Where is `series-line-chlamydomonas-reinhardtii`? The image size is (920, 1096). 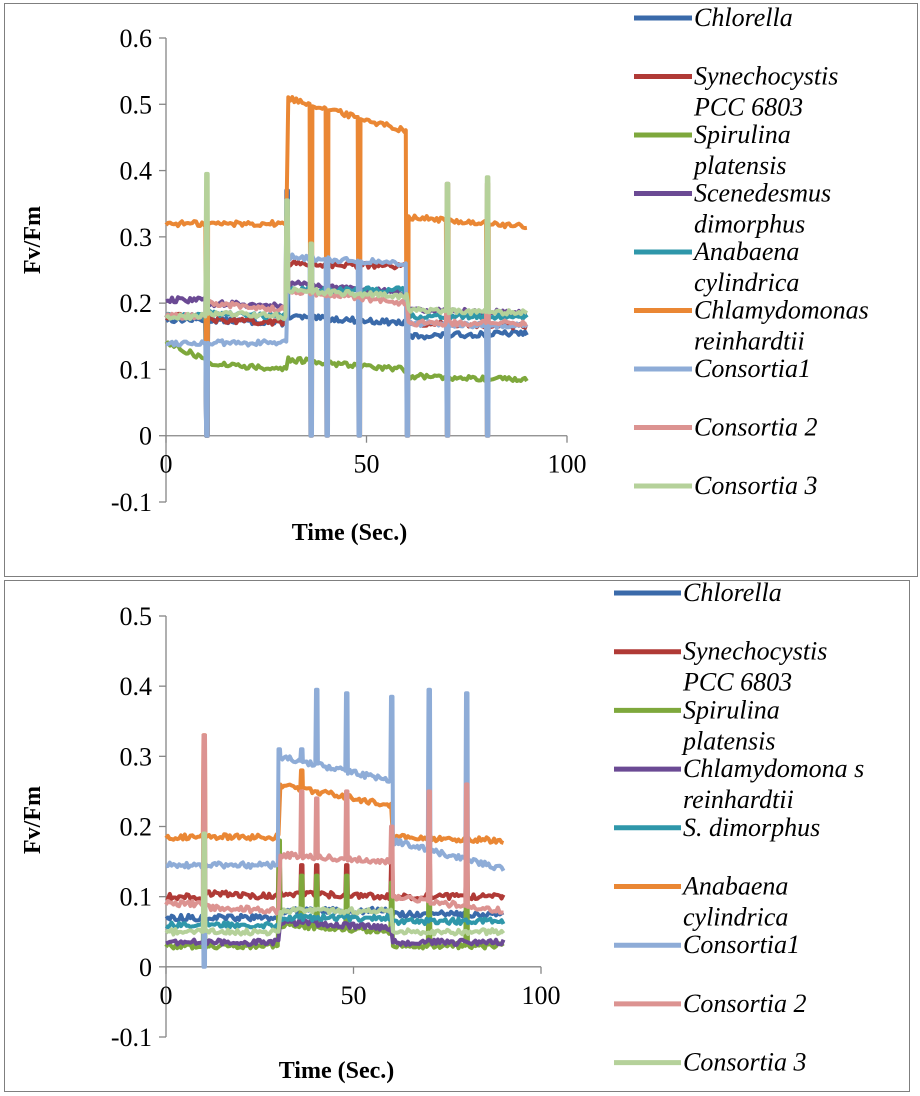
series-line-chlamydomonas-reinhardtii is located at coordinates (346, 266).